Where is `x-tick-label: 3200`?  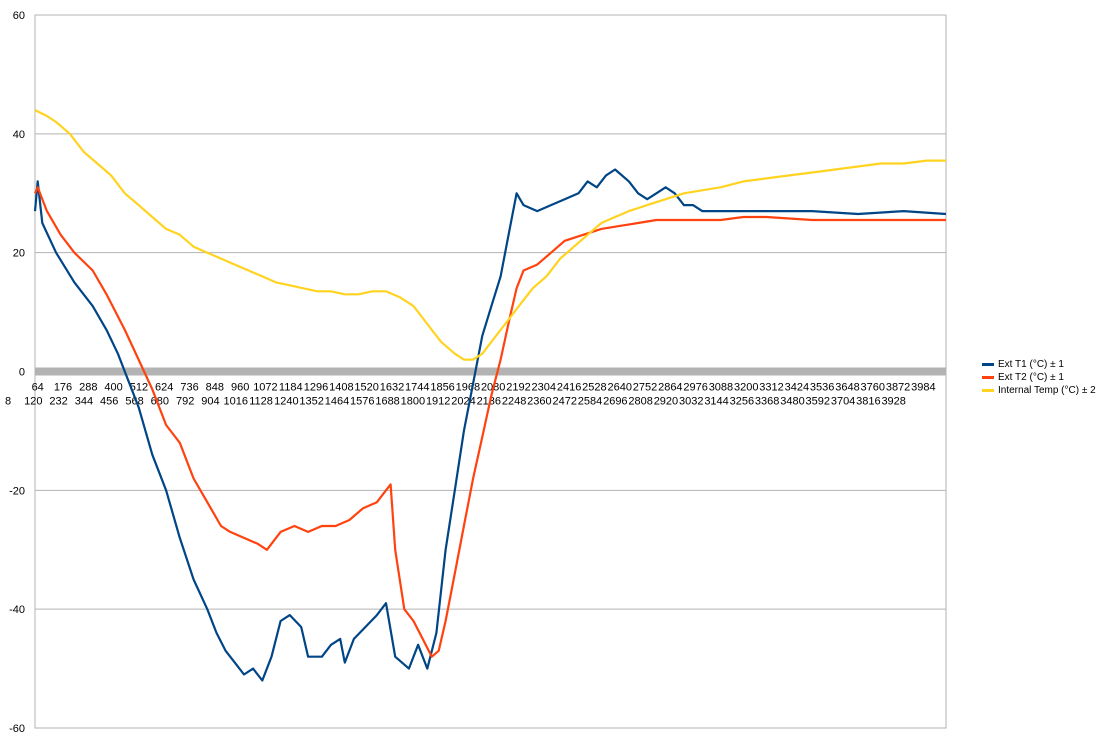 x-tick-label: 3200 is located at coordinates (746, 388).